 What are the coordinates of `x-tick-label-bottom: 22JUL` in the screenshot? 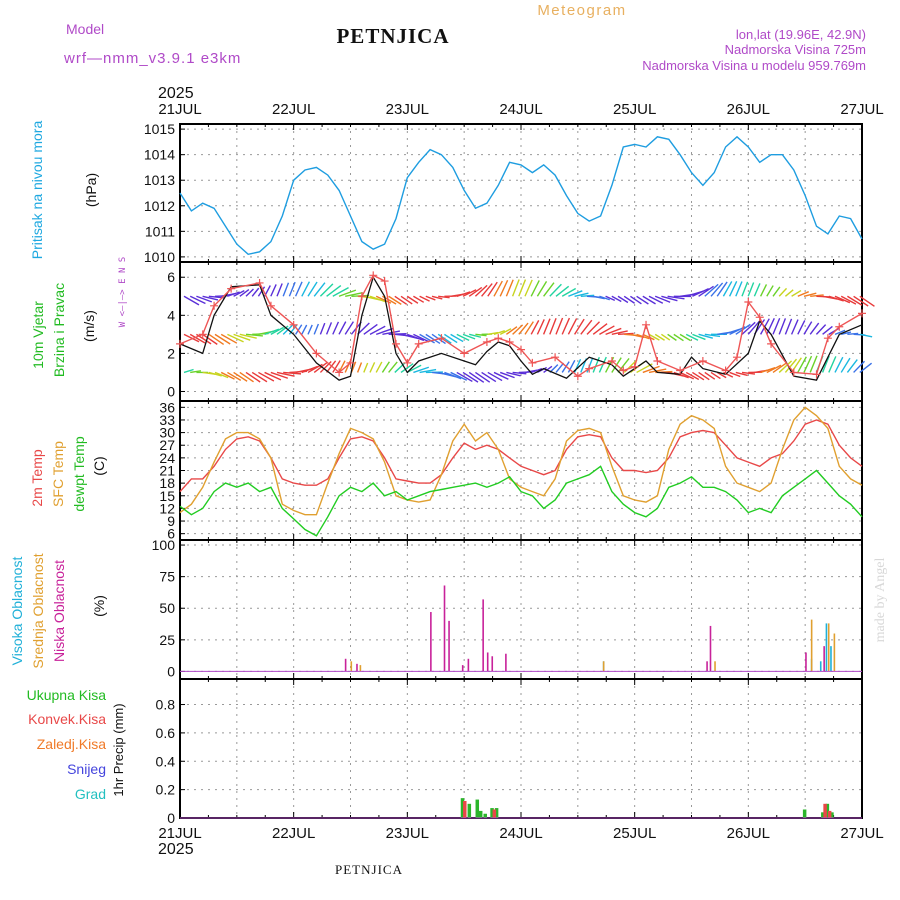 It's located at (293, 833).